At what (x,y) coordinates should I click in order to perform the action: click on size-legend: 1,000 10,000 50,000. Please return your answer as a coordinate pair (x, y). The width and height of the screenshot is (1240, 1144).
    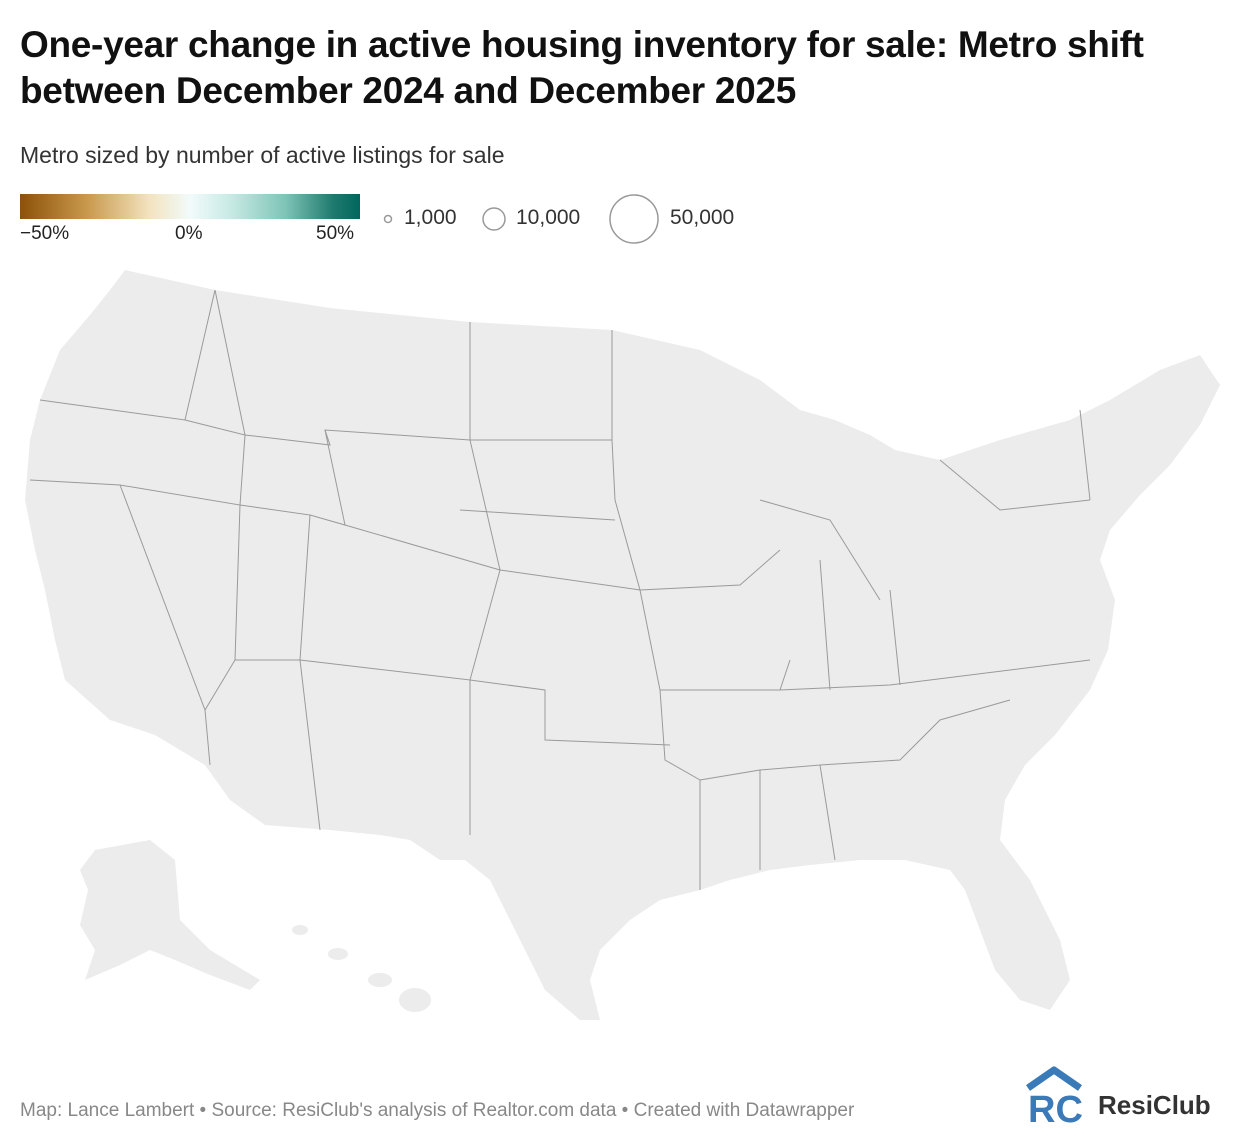
    Looking at the image, I should click on (580, 222).